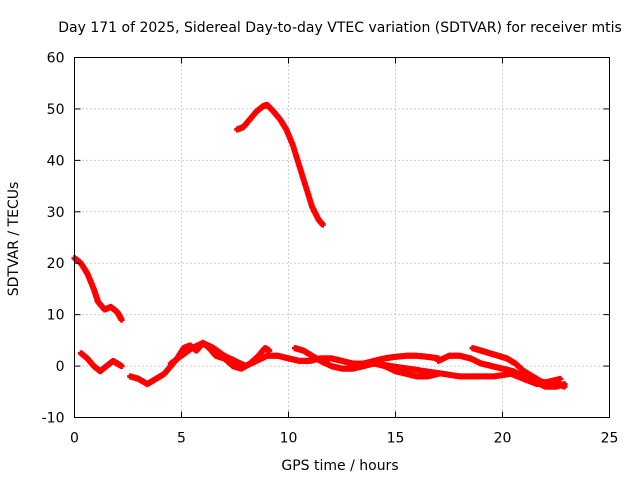 This screenshot has height=480, width=640. Describe the element at coordinates (14, 239) in the screenshot. I see `y-axis-label: SDTVAR / TECUs` at that location.